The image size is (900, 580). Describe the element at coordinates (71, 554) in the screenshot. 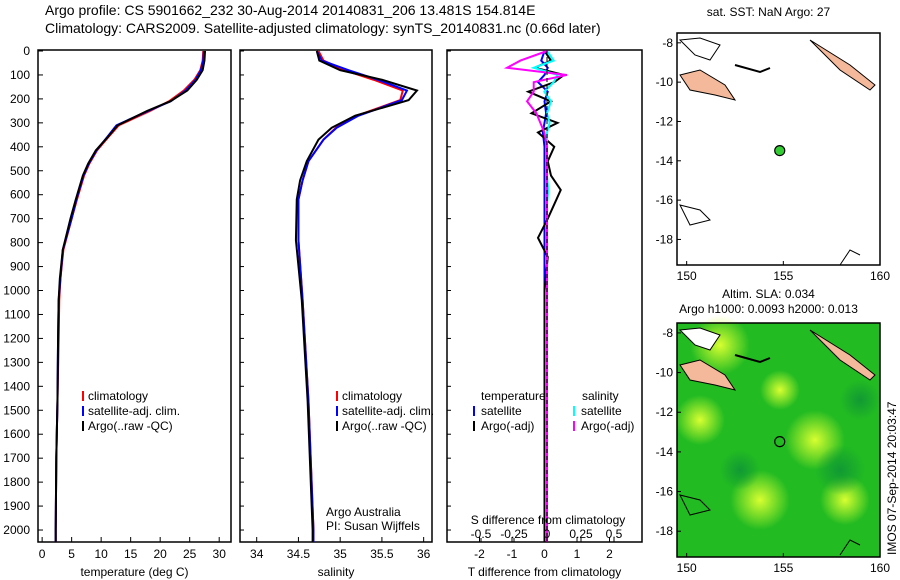

I see `temperature-xtick-label: 5` at that location.